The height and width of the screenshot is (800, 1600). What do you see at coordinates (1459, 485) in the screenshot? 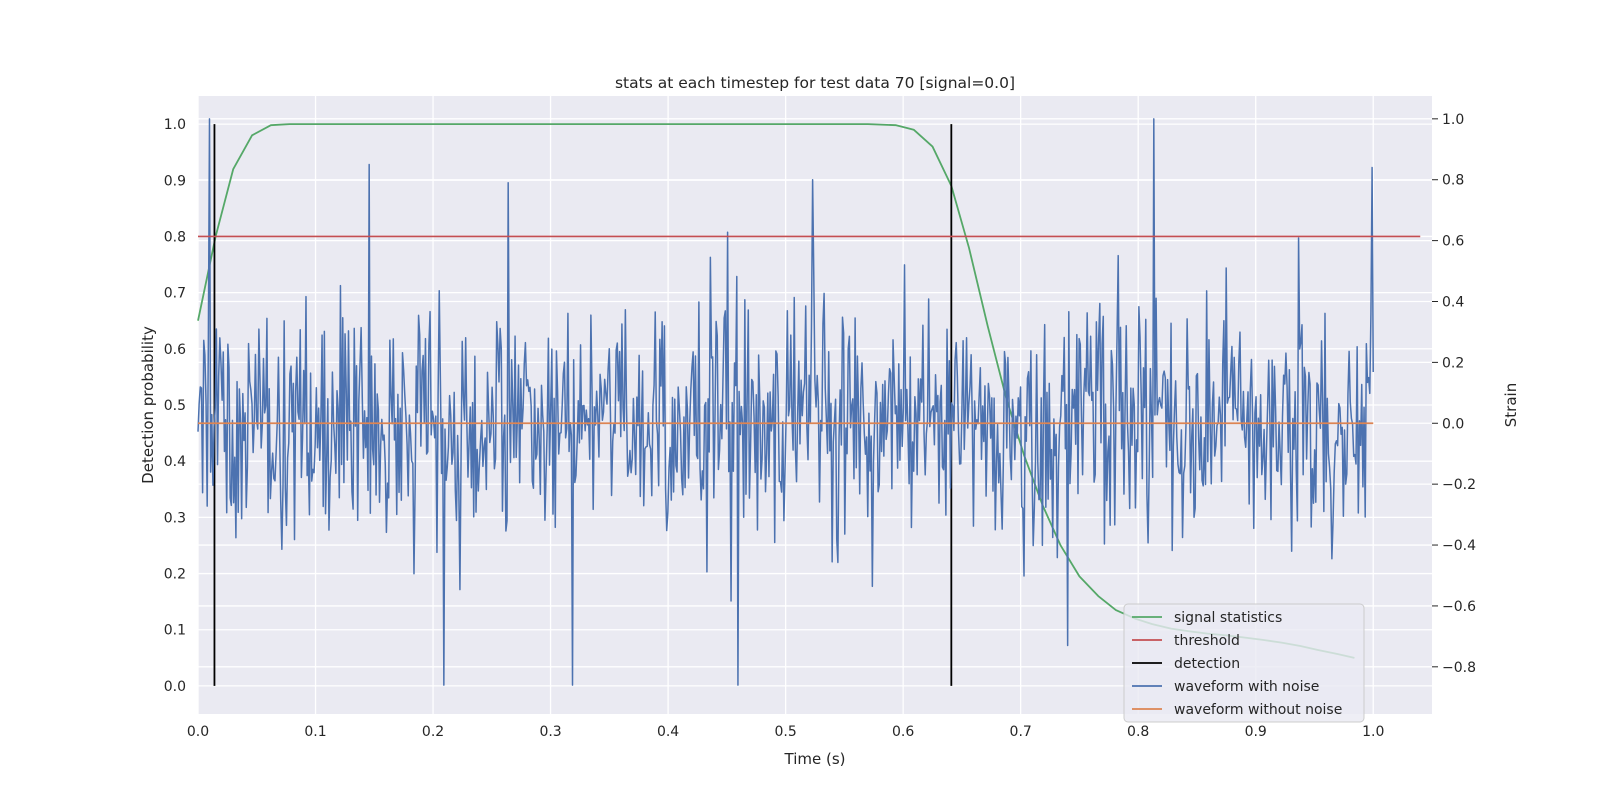
I see `y2-tick-label: −0.2` at bounding box center [1459, 485].